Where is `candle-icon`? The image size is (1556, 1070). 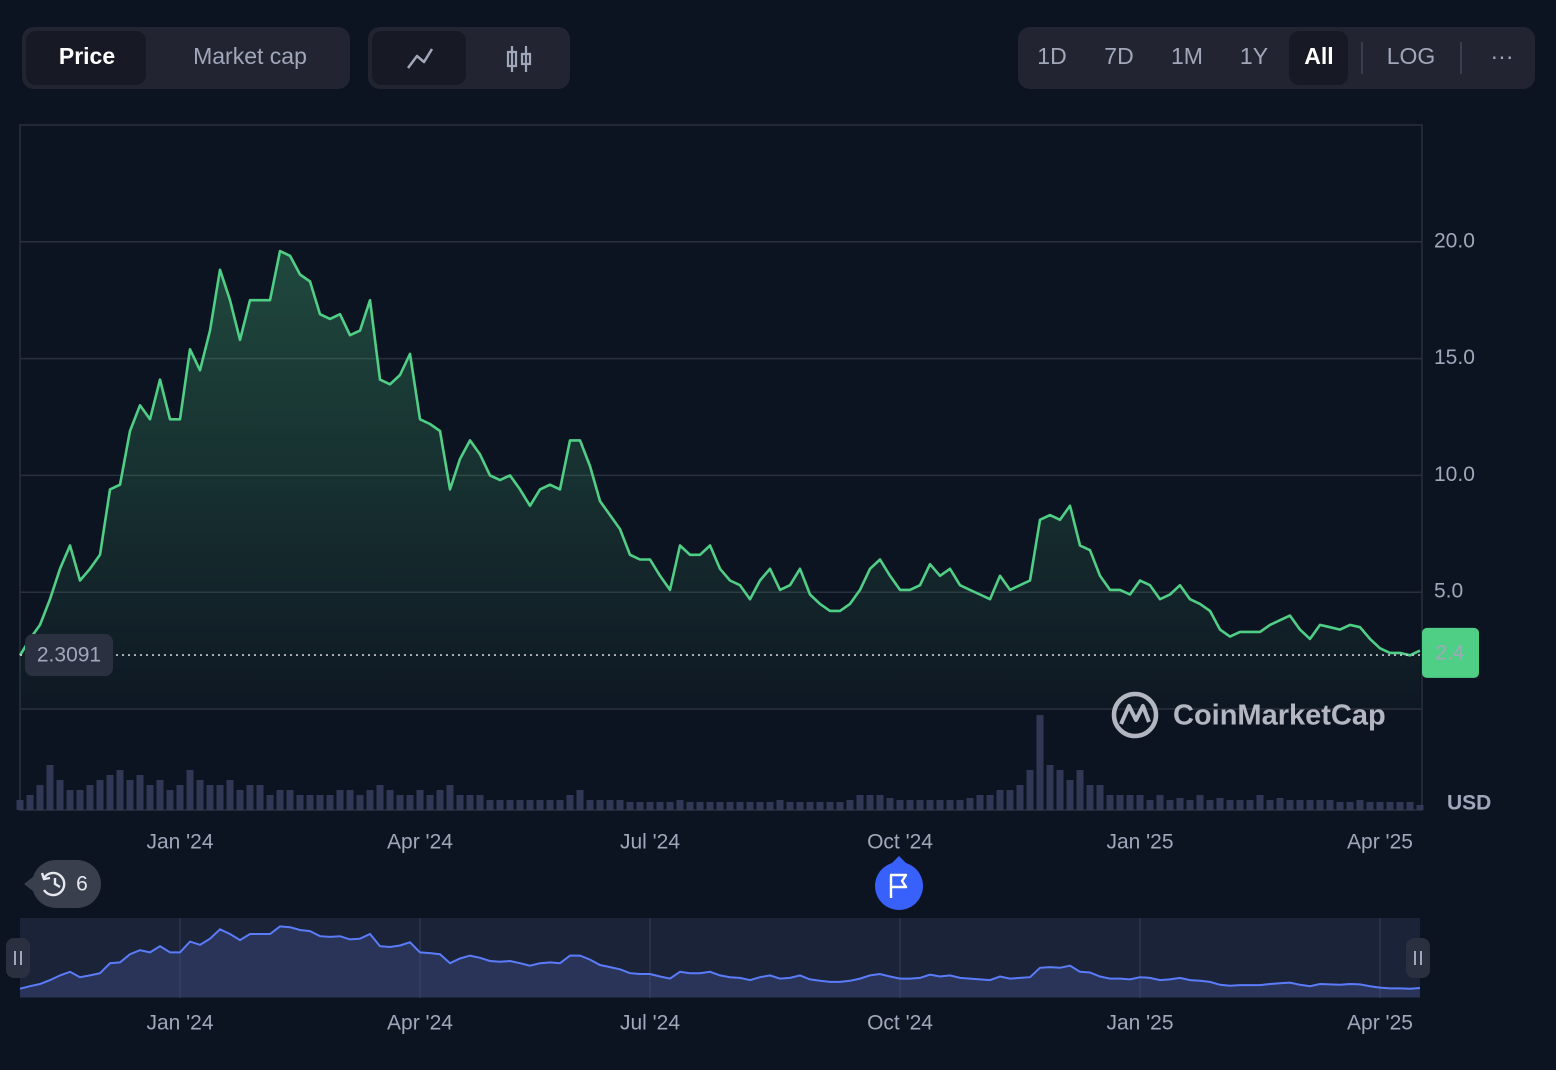
candle-icon is located at coordinates (519, 59).